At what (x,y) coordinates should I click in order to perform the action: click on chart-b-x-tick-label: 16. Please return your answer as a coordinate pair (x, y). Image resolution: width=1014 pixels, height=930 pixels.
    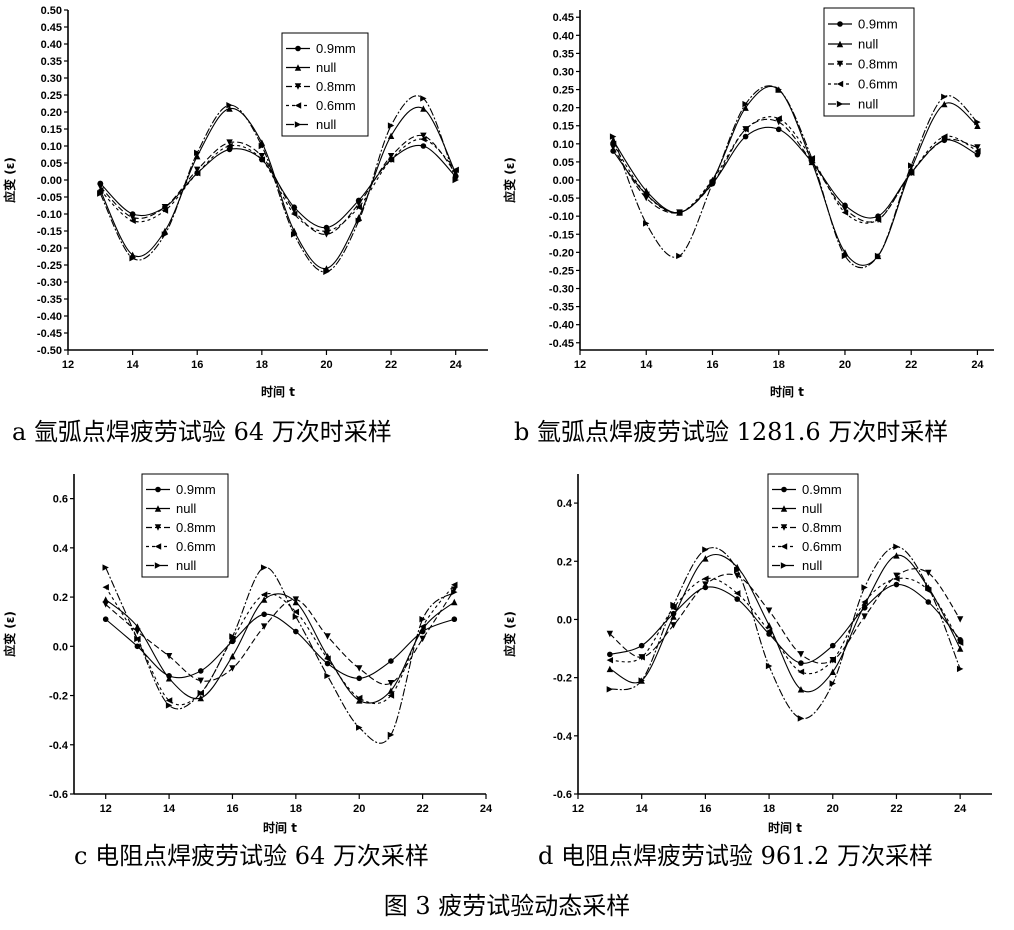
    Looking at the image, I should click on (712, 365).